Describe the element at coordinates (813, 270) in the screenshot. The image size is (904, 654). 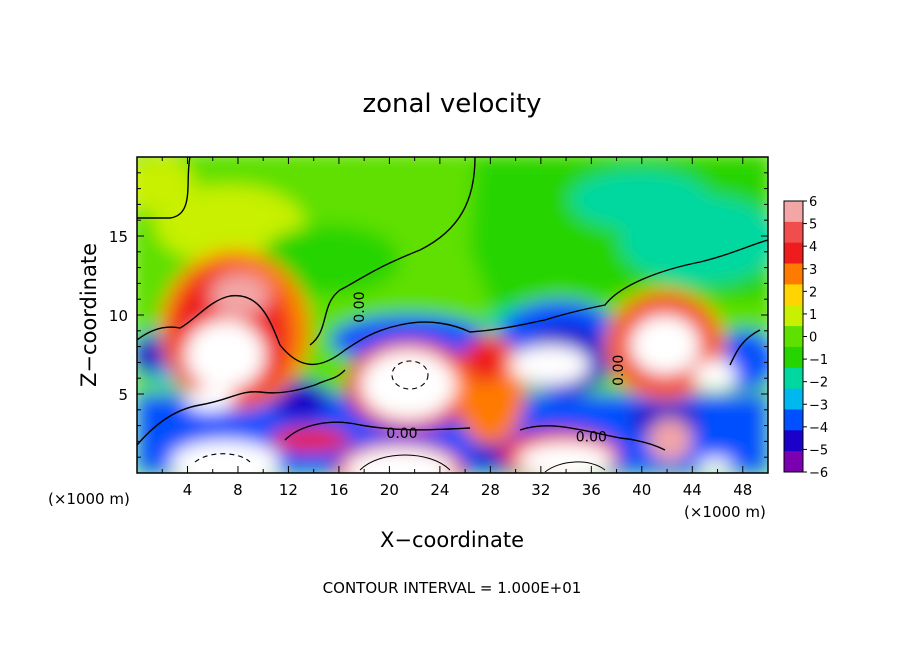
I see `colorbar-tick-label: 3` at that location.